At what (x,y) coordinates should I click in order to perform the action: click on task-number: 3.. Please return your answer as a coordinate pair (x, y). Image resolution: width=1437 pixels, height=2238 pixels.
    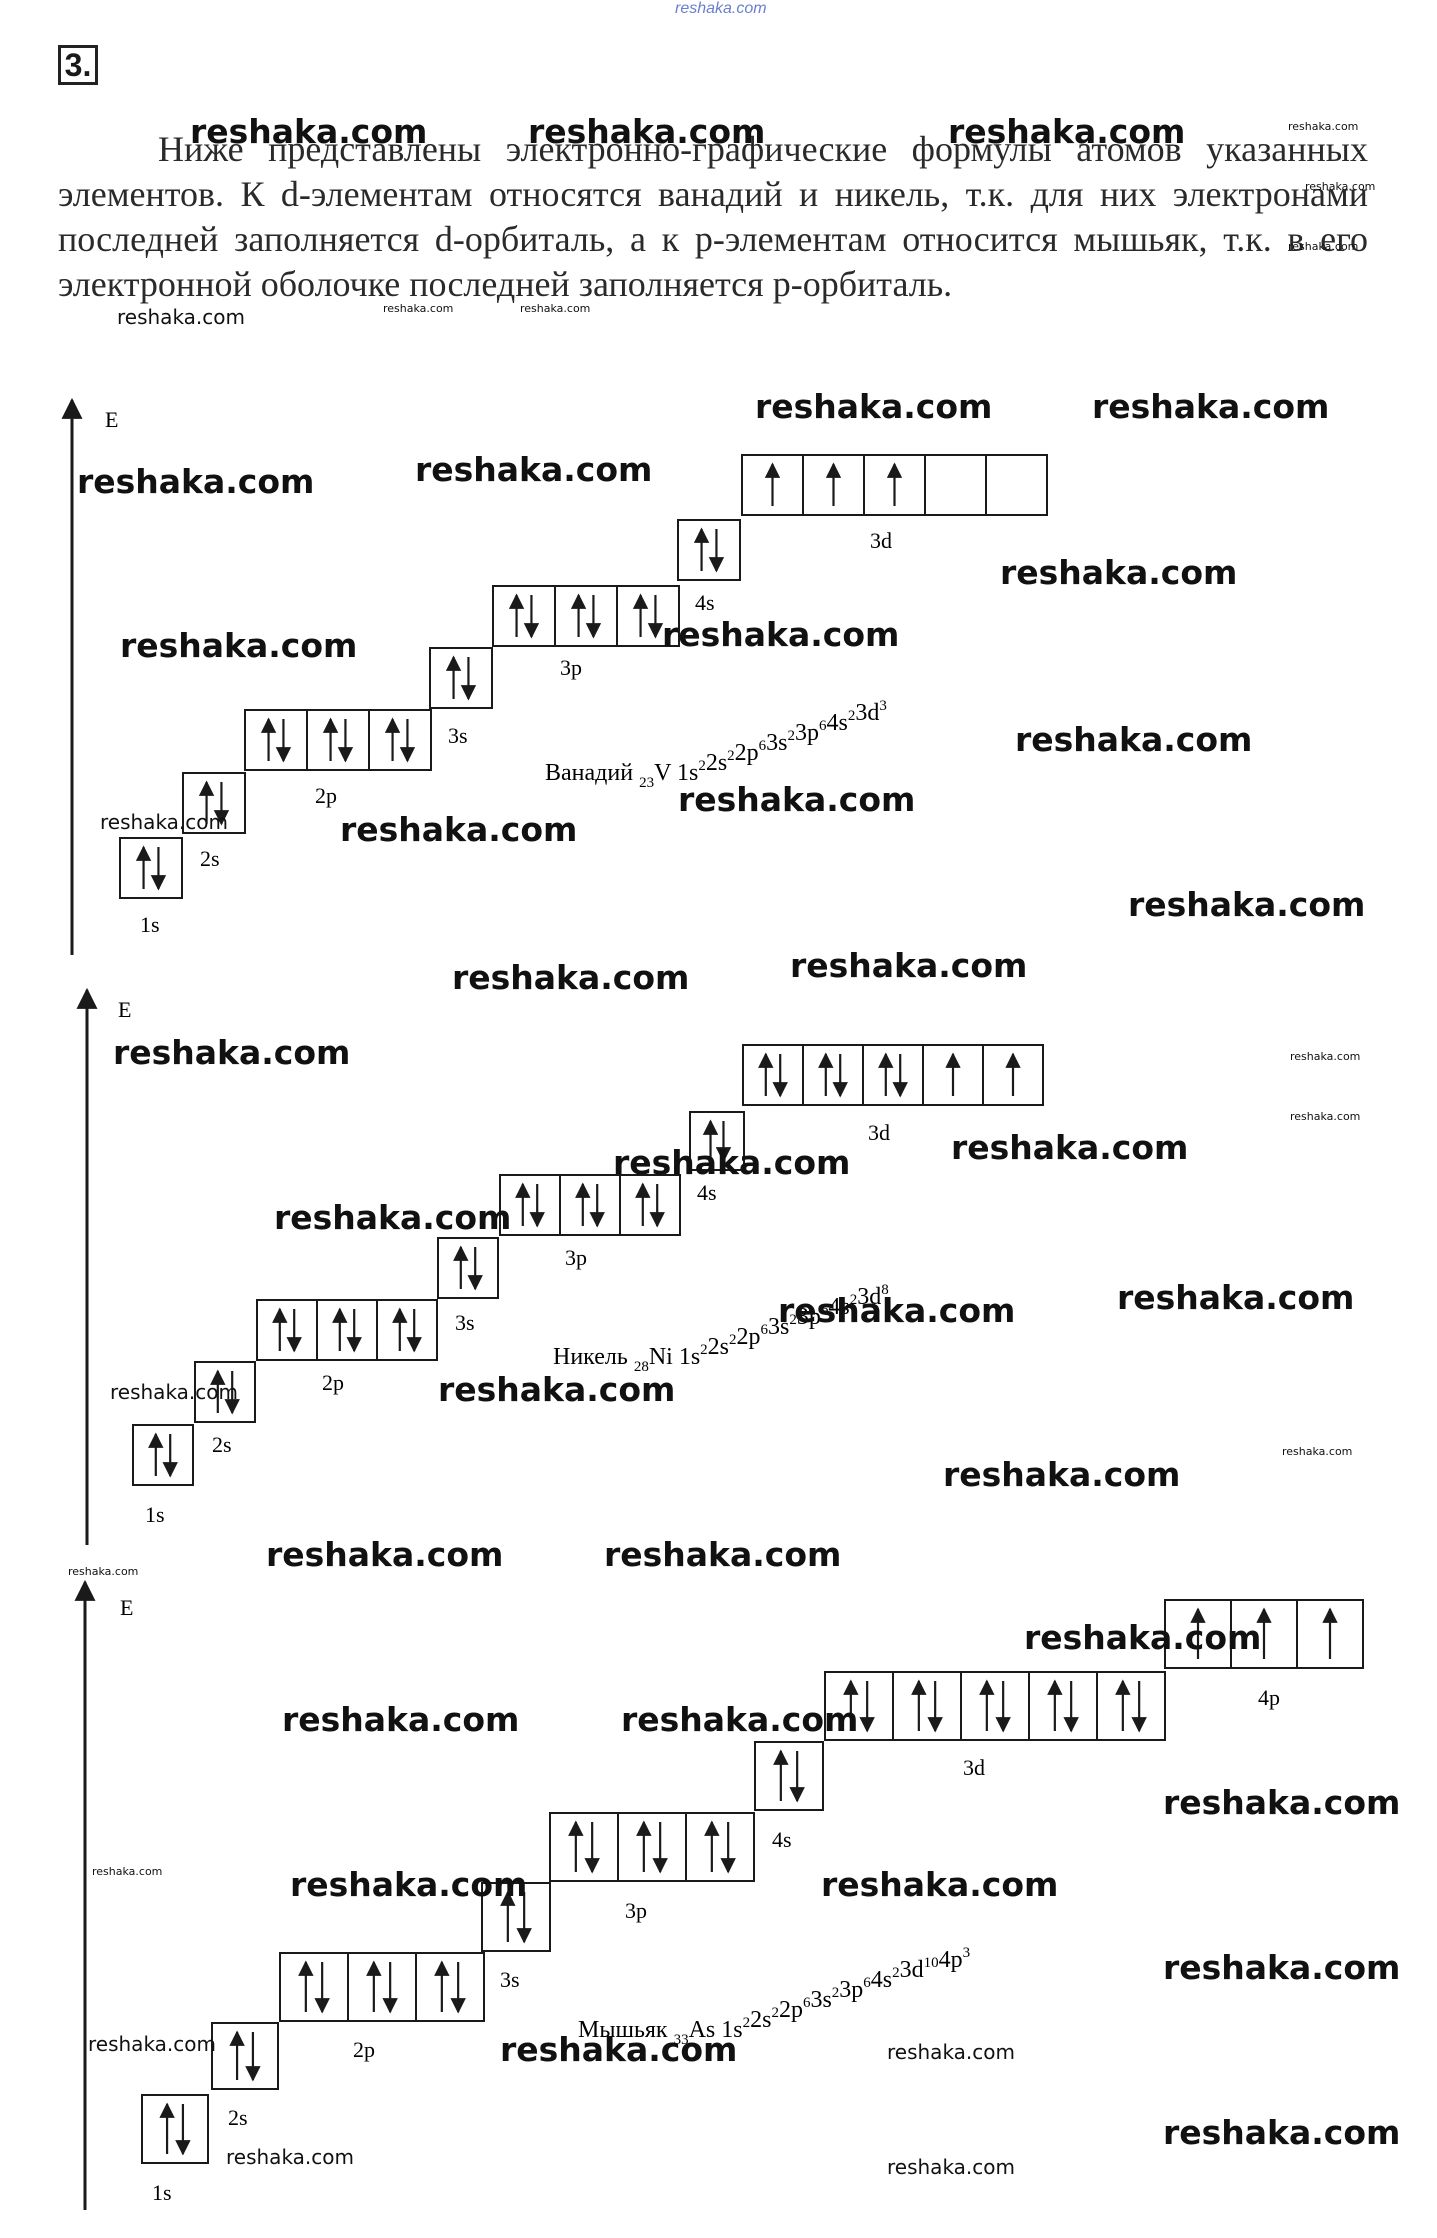
    Looking at the image, I should click on (78, 65).